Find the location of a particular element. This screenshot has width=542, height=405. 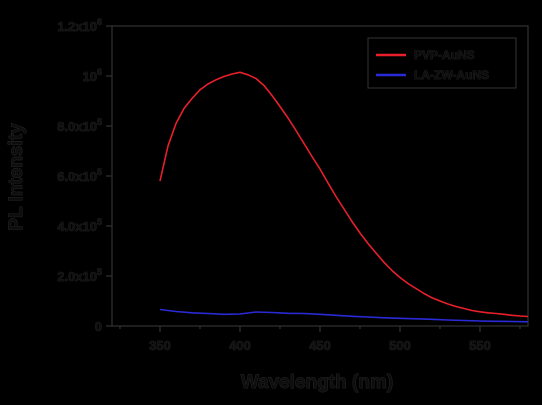

y-tick-label: 0 is located at coordinates (98, 326).